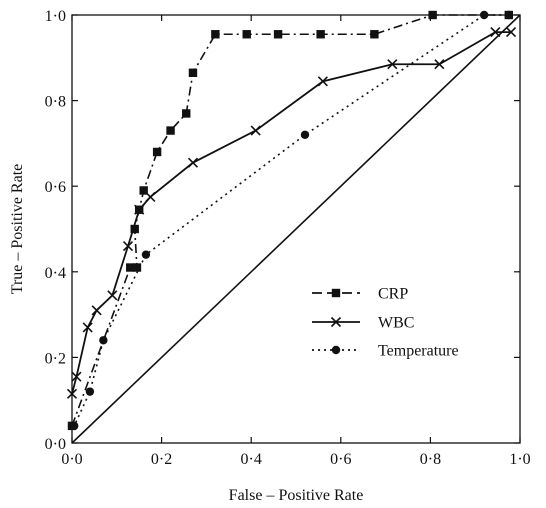 This screenshot has height=508, width=546. I want to click on legend-marker-temperature, so click(336, 350).